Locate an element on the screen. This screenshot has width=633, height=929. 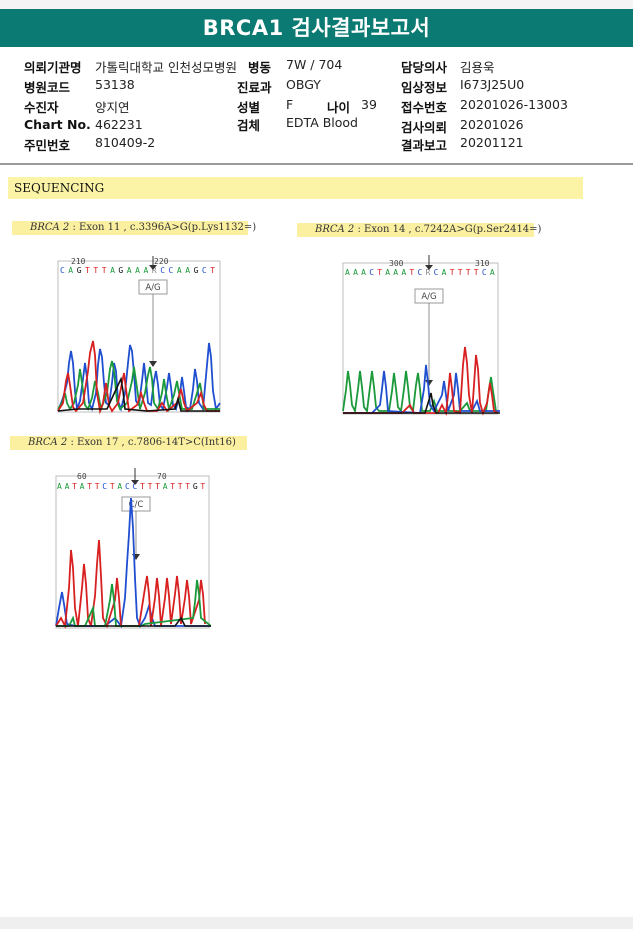
request-date-label: 검사의뢰 is located at coordinates (424, 127).